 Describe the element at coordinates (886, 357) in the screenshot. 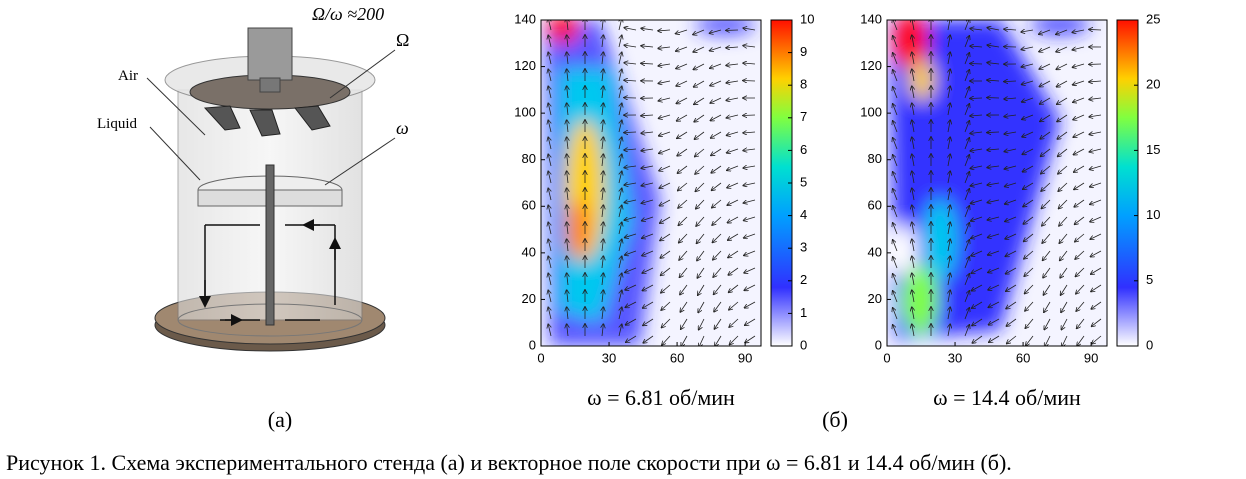

I see `x-tick-label: 0` at that location.